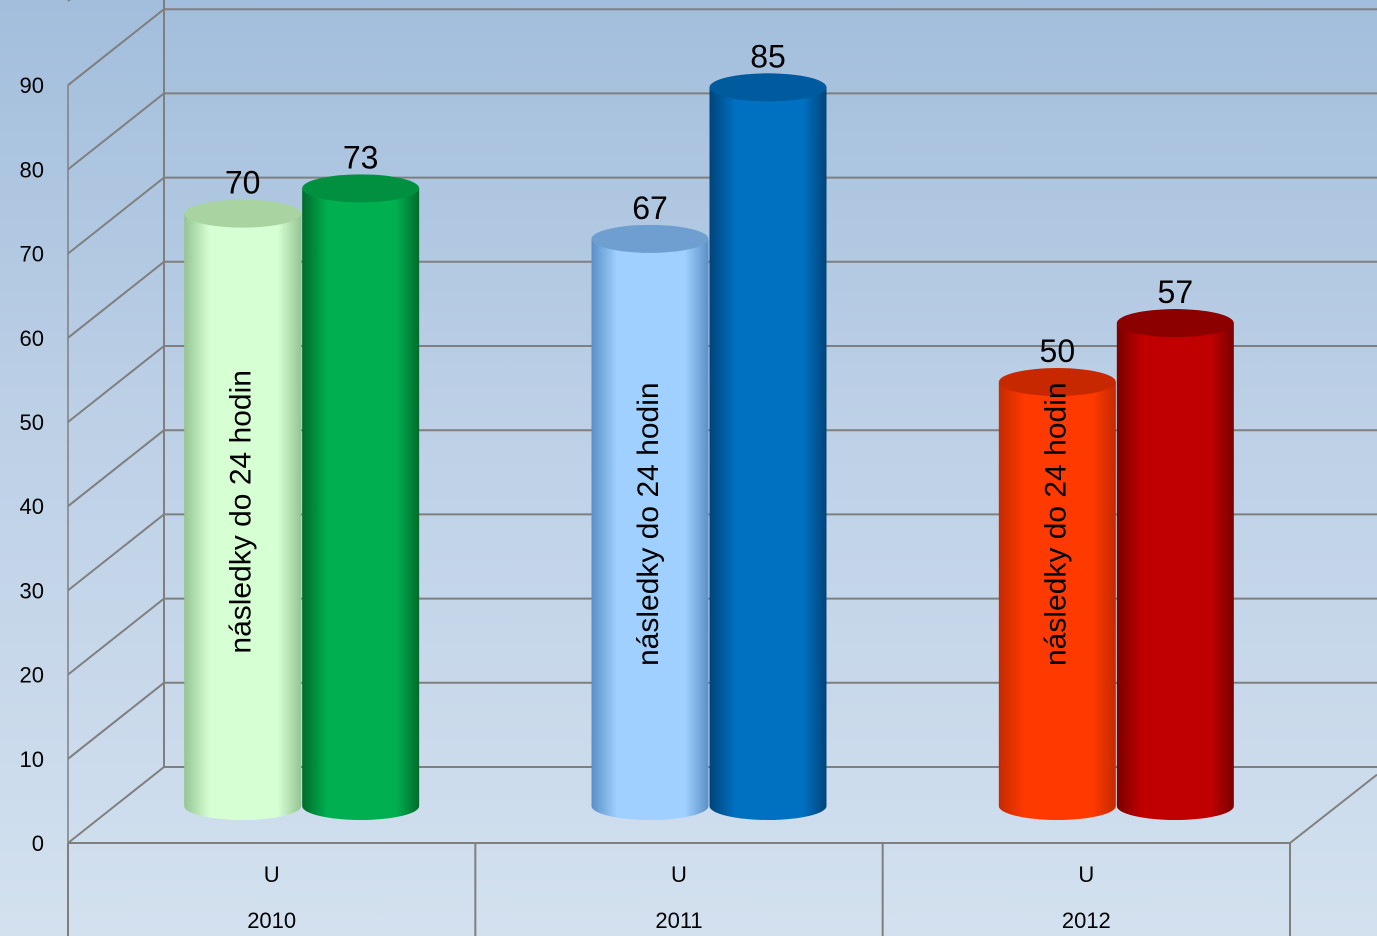 The image size is (1377, 936). I want to click on bar-57: 57, so click(1175, 547).